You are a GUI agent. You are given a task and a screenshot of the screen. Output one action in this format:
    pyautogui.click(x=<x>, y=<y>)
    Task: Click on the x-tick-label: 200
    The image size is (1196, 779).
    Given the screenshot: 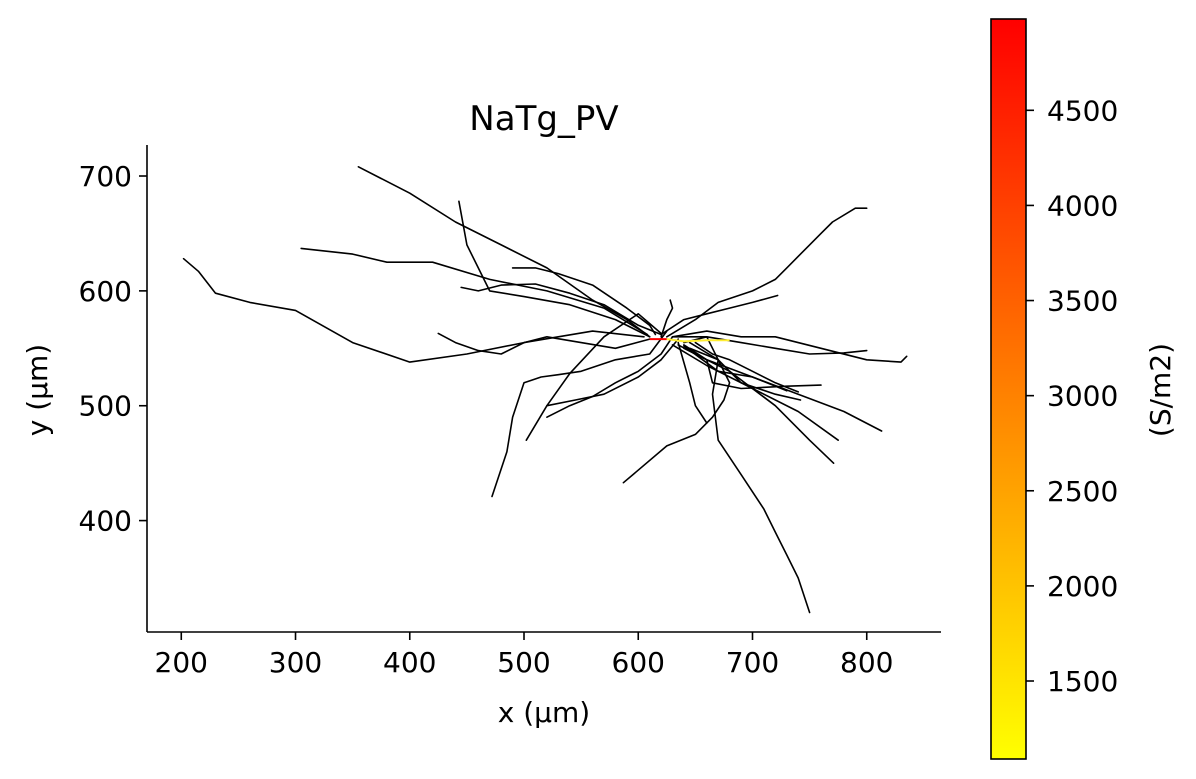 What is the action you would take?
    pyautogui.click(x=181, y=662)
    